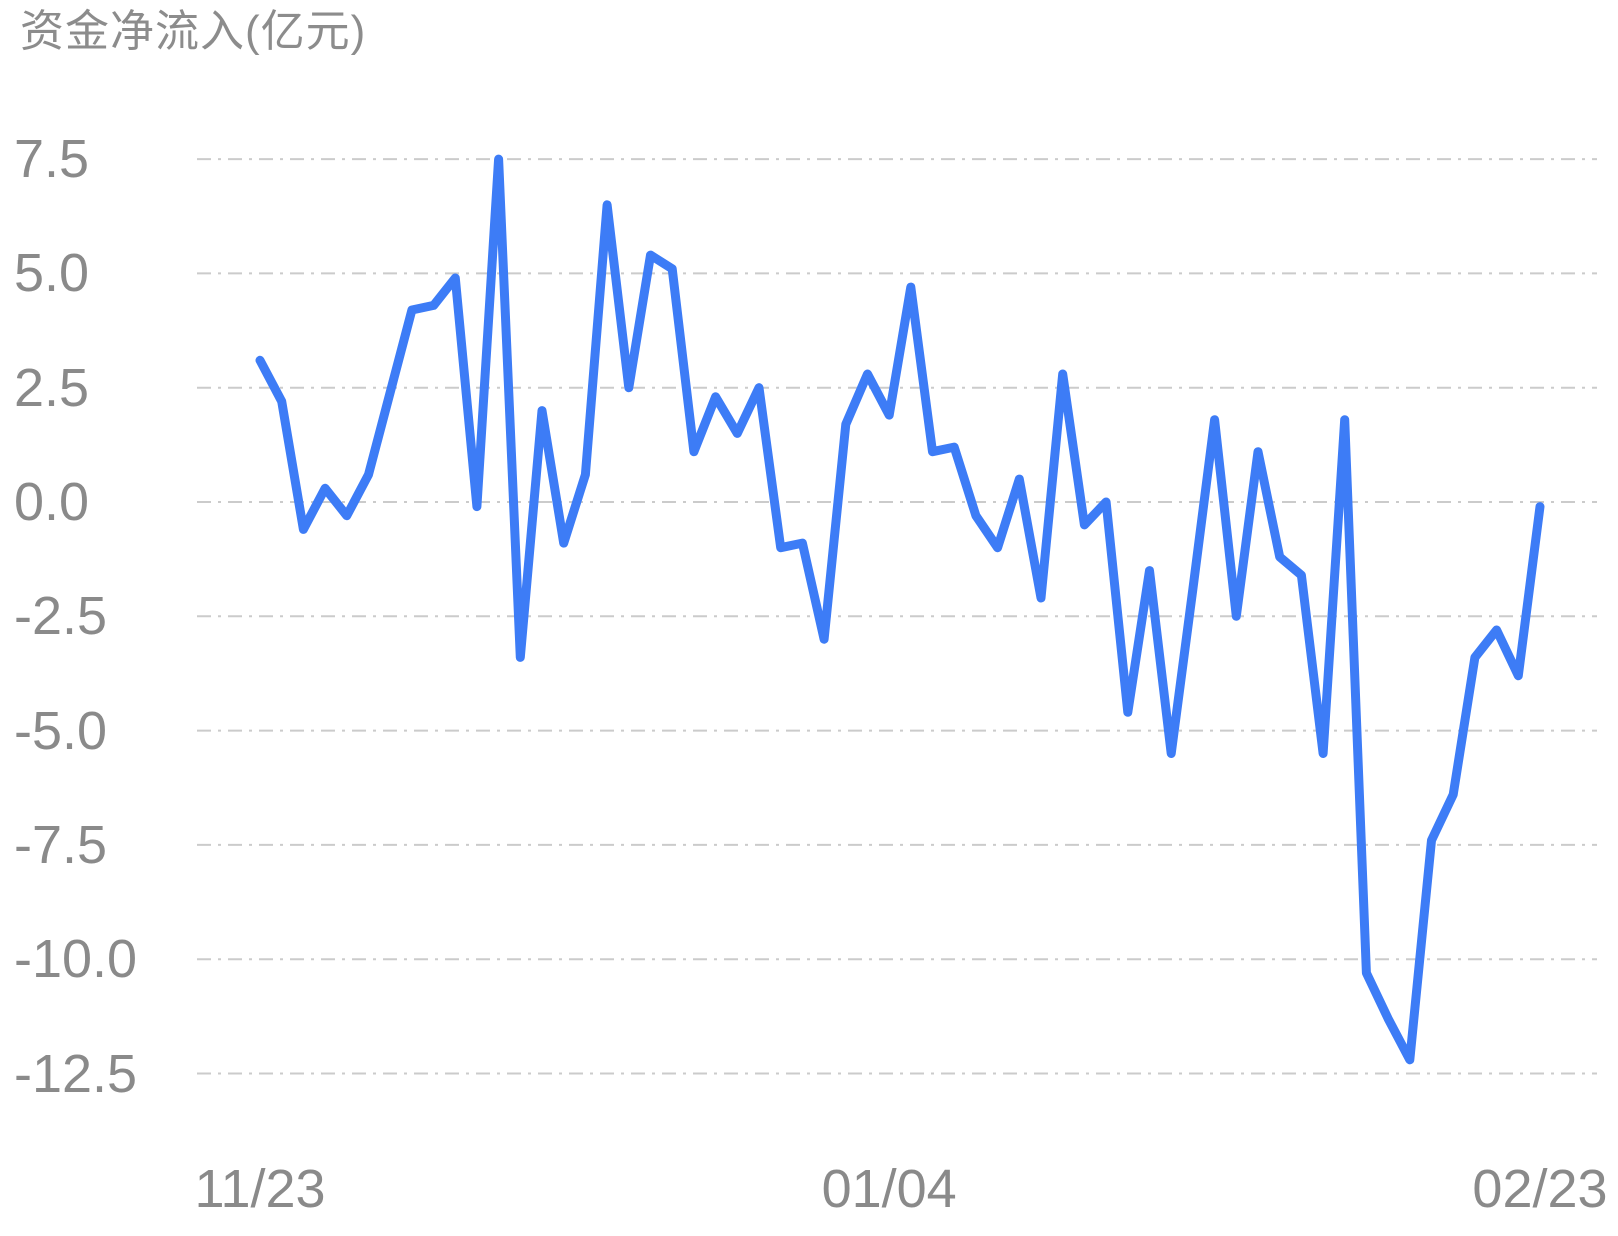 Image resolution: width=1618 pixels, height=1236 pixels. What do you see at coordinates (52, 273) in the screenshot?
I see `y-axis-tick-label: 5.0` at bounding box center [52, 273].